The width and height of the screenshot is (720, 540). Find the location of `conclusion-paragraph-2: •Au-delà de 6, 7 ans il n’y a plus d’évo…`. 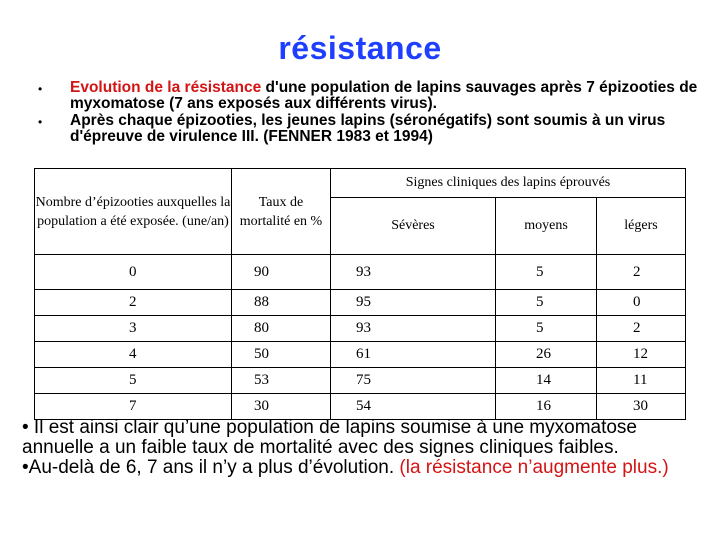

conclusion-paragraph-2: •Au-delà de 6, 7 ans il n’y a plus d’évo… is located at coordinates (367, 468).